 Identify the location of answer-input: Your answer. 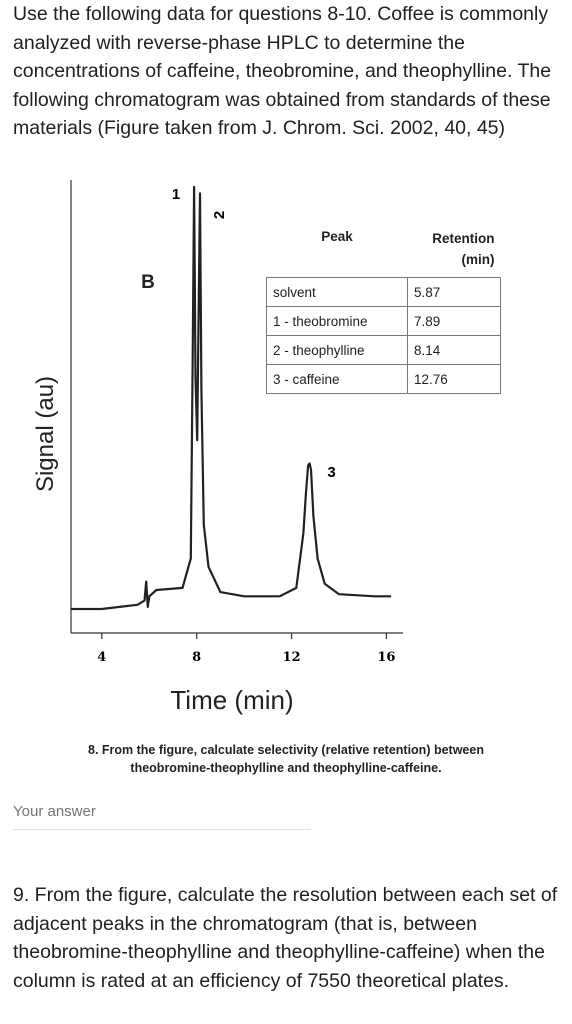
(162, 816).